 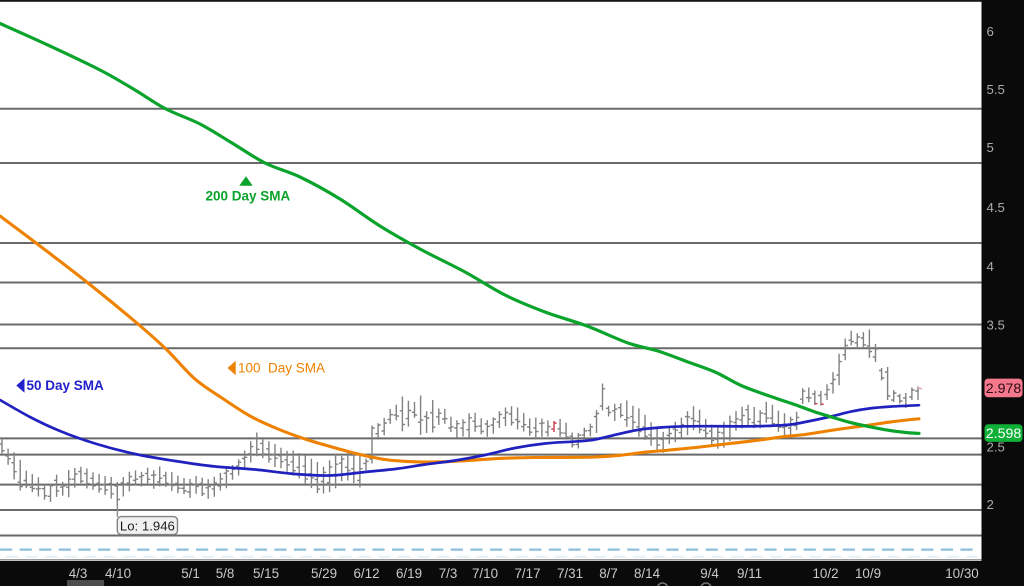 What do you see at coordinates (248, 196) in the screenshot?
I see `svg-text: 200 Day SMA` at bounding box center [248, 196].